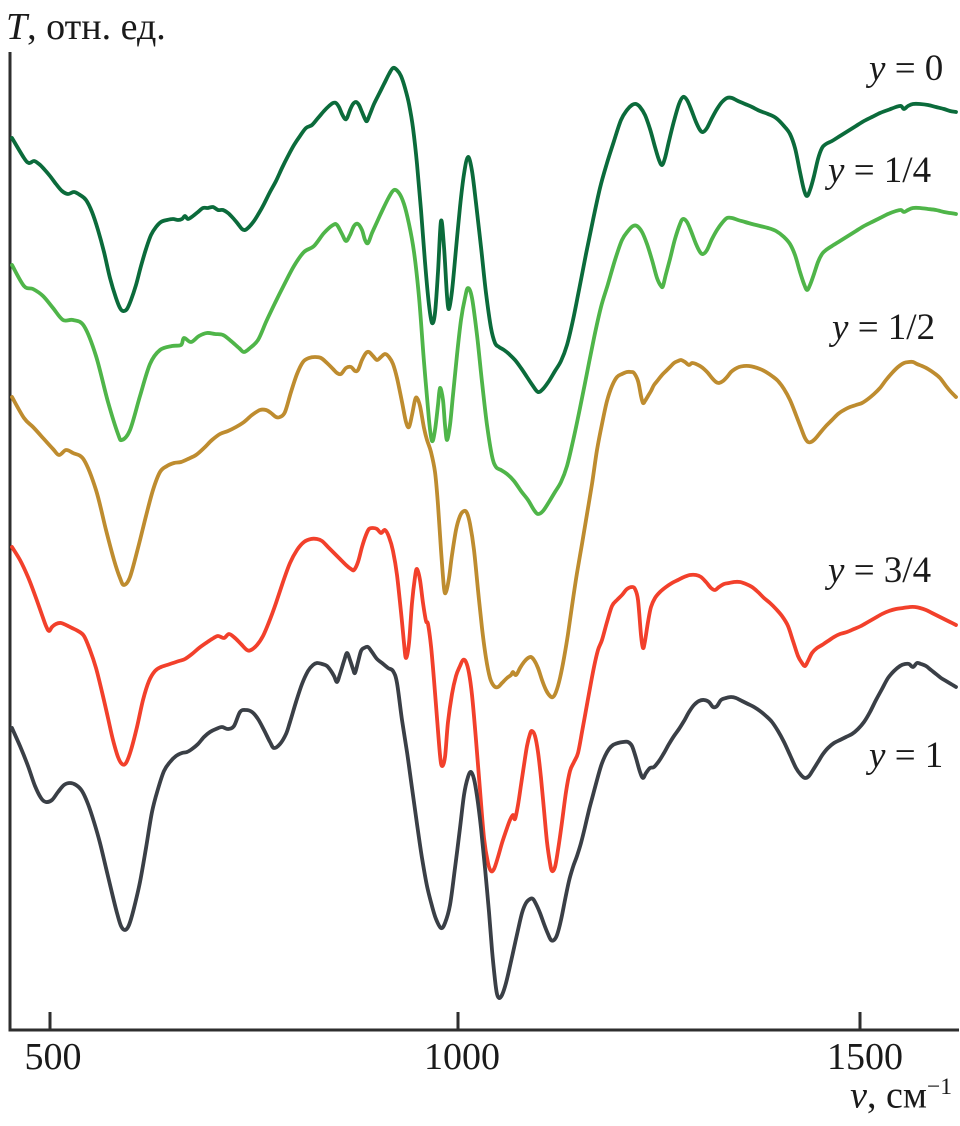 The image size is (960, 1126). I want to click on curve-label-y-3-4: y = 3/4, so click(879, 570).